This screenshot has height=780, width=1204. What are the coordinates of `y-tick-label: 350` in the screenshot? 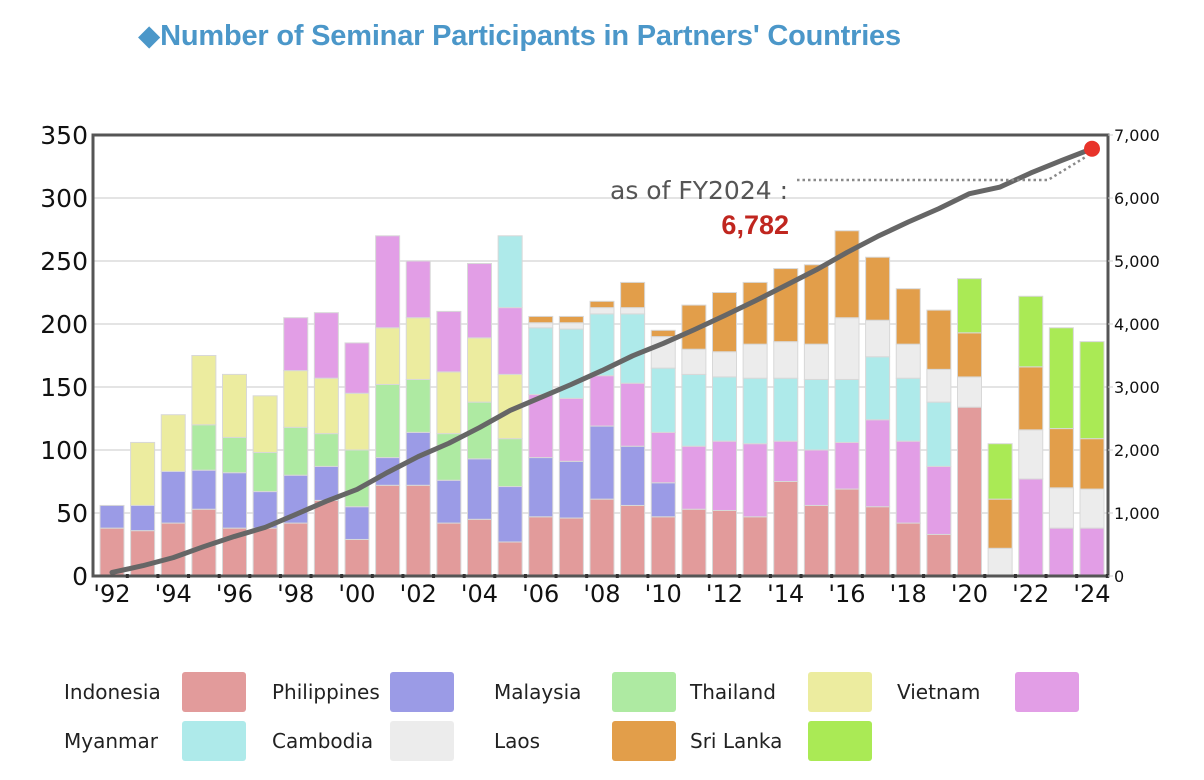 It's located at (64, 135).